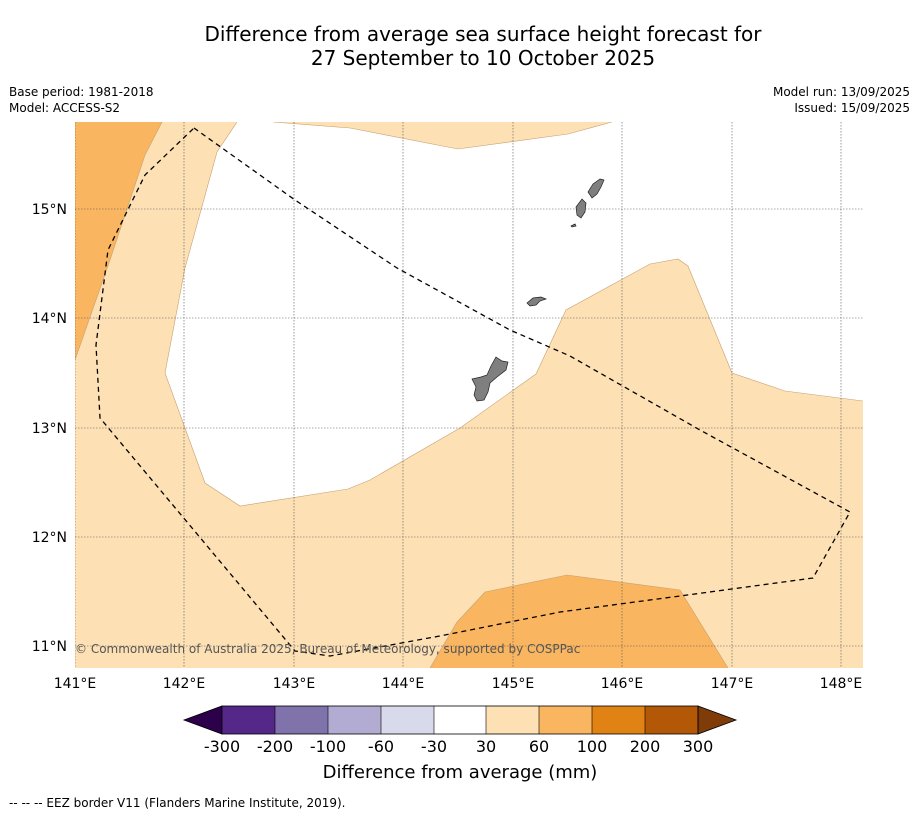 This screenshot has height=816, width=919. What do you see at coordinates (81, 92) in the screenshot?
I see `base-period: Base period: 1981-2018` at bounding box center [81, 92].